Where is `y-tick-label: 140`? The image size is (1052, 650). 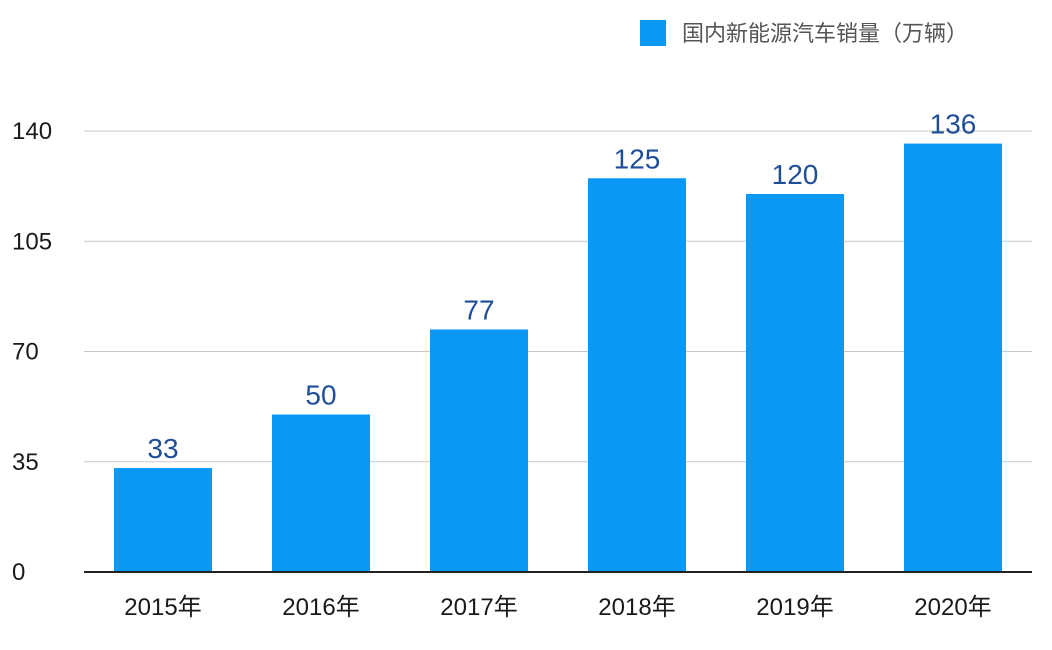 y-tick-label: 140 is located at coordinates (32, 131).